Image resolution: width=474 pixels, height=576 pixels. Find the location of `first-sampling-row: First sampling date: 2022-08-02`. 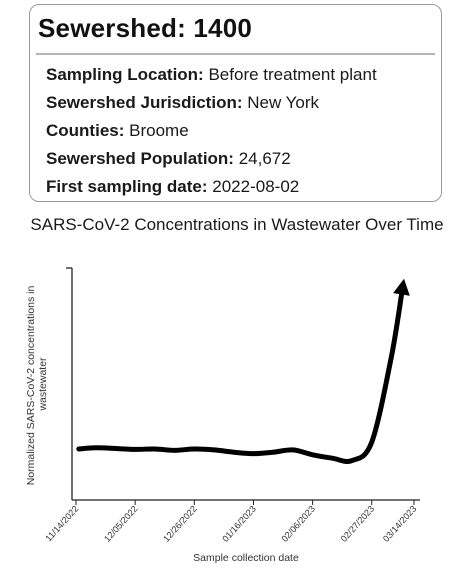

first-sampling-row: First sampling date: 2022-08-02 is located at coordinates (211, 187).